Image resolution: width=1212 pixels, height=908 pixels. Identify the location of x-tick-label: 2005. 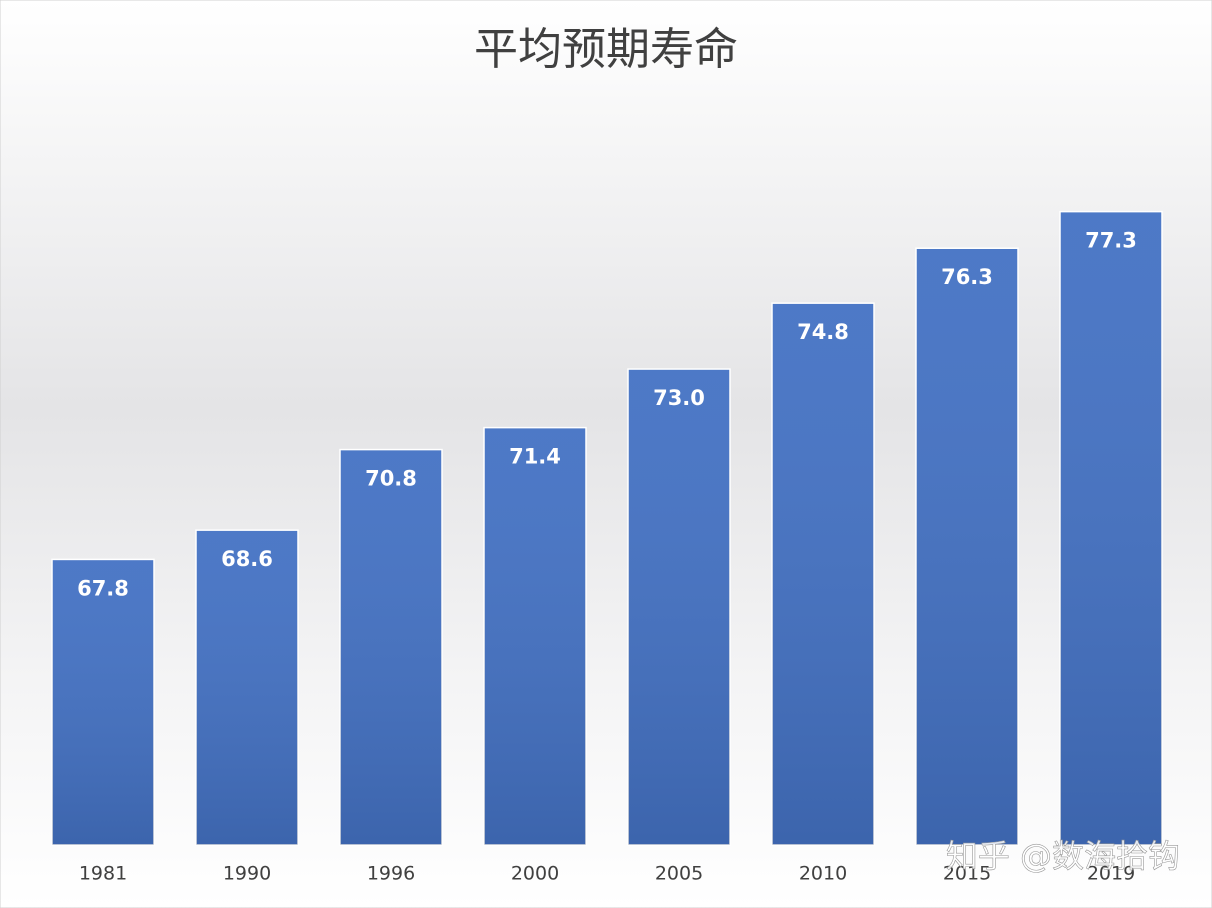
(679, 874).